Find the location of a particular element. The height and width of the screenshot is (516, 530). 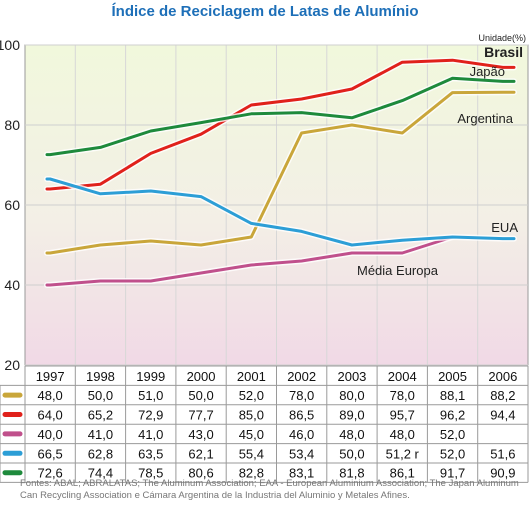

table-cell: 85,0 is located at coordinates (251, 415).